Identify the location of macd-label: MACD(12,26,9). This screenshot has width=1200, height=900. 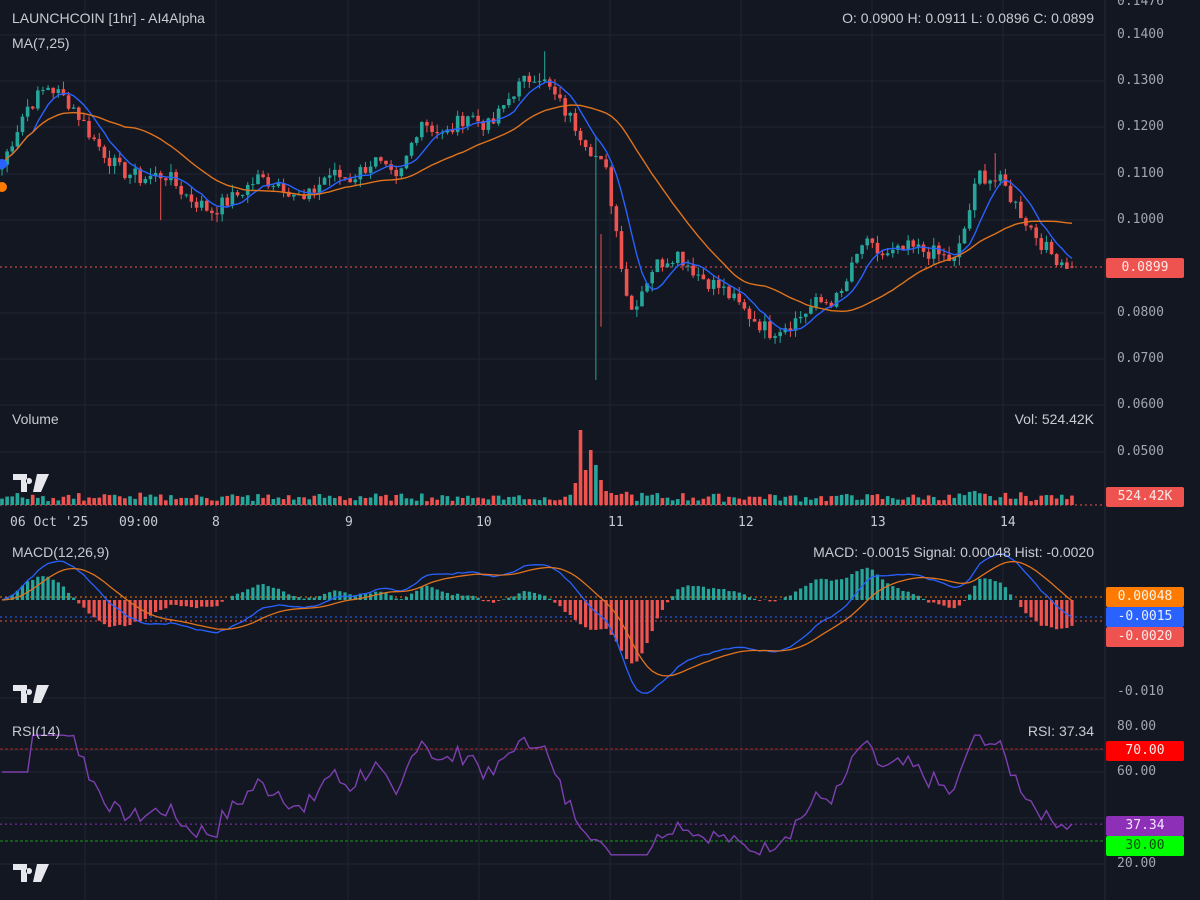
(61, 552).